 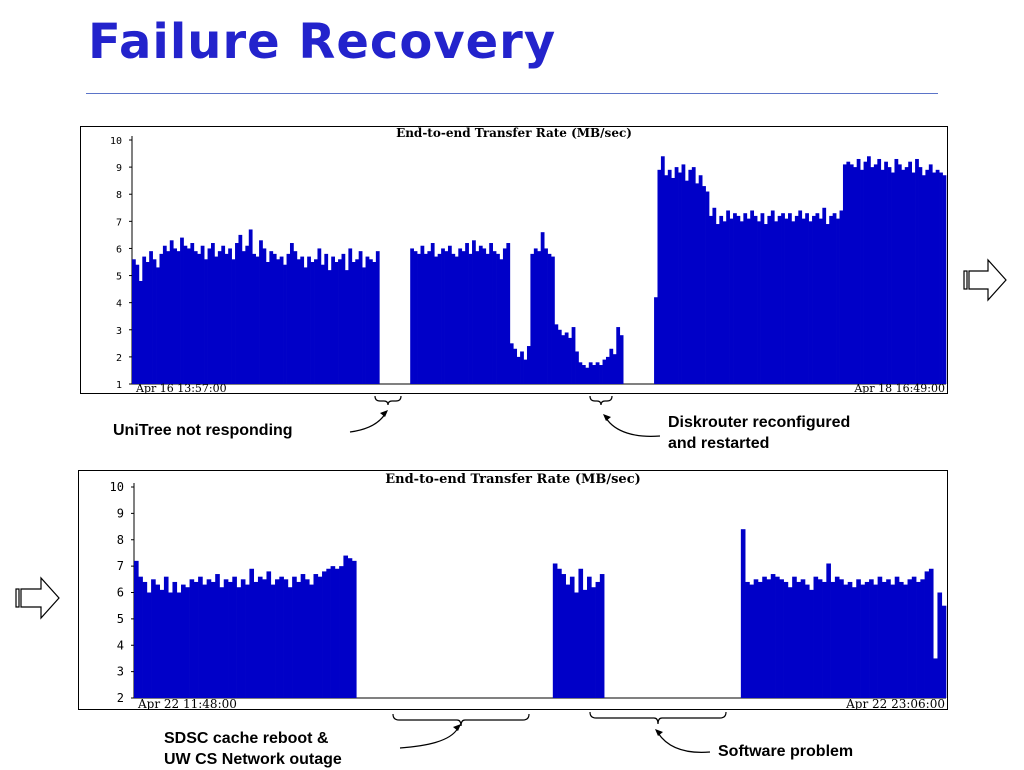 What do you see at coordinates (461, 720) in the screenshot?
I see `brace-sdsc` at bounding box center [461, 720].